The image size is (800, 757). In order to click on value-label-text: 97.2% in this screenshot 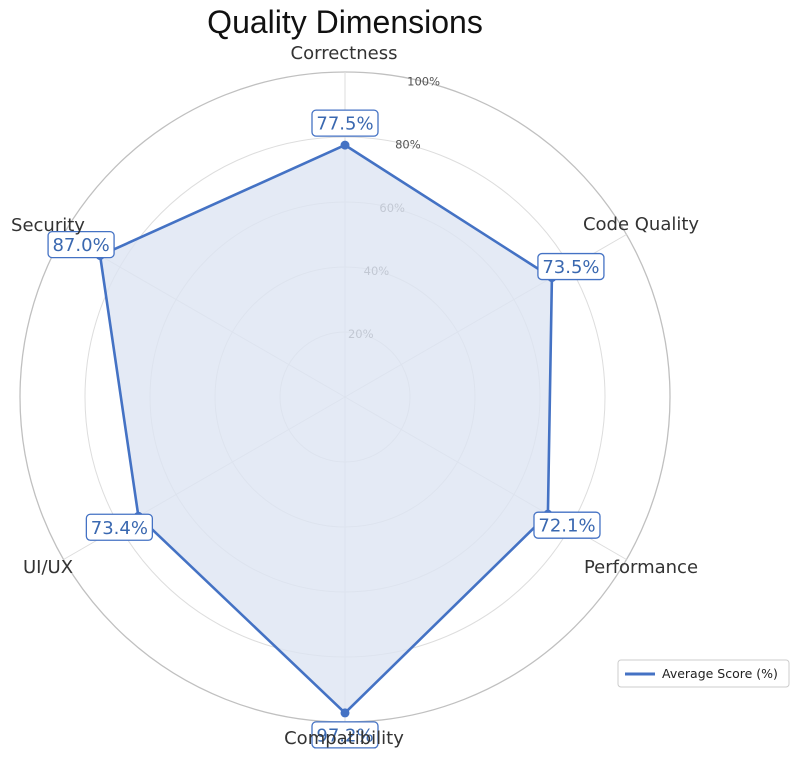, I will do `click(344, 735)`.